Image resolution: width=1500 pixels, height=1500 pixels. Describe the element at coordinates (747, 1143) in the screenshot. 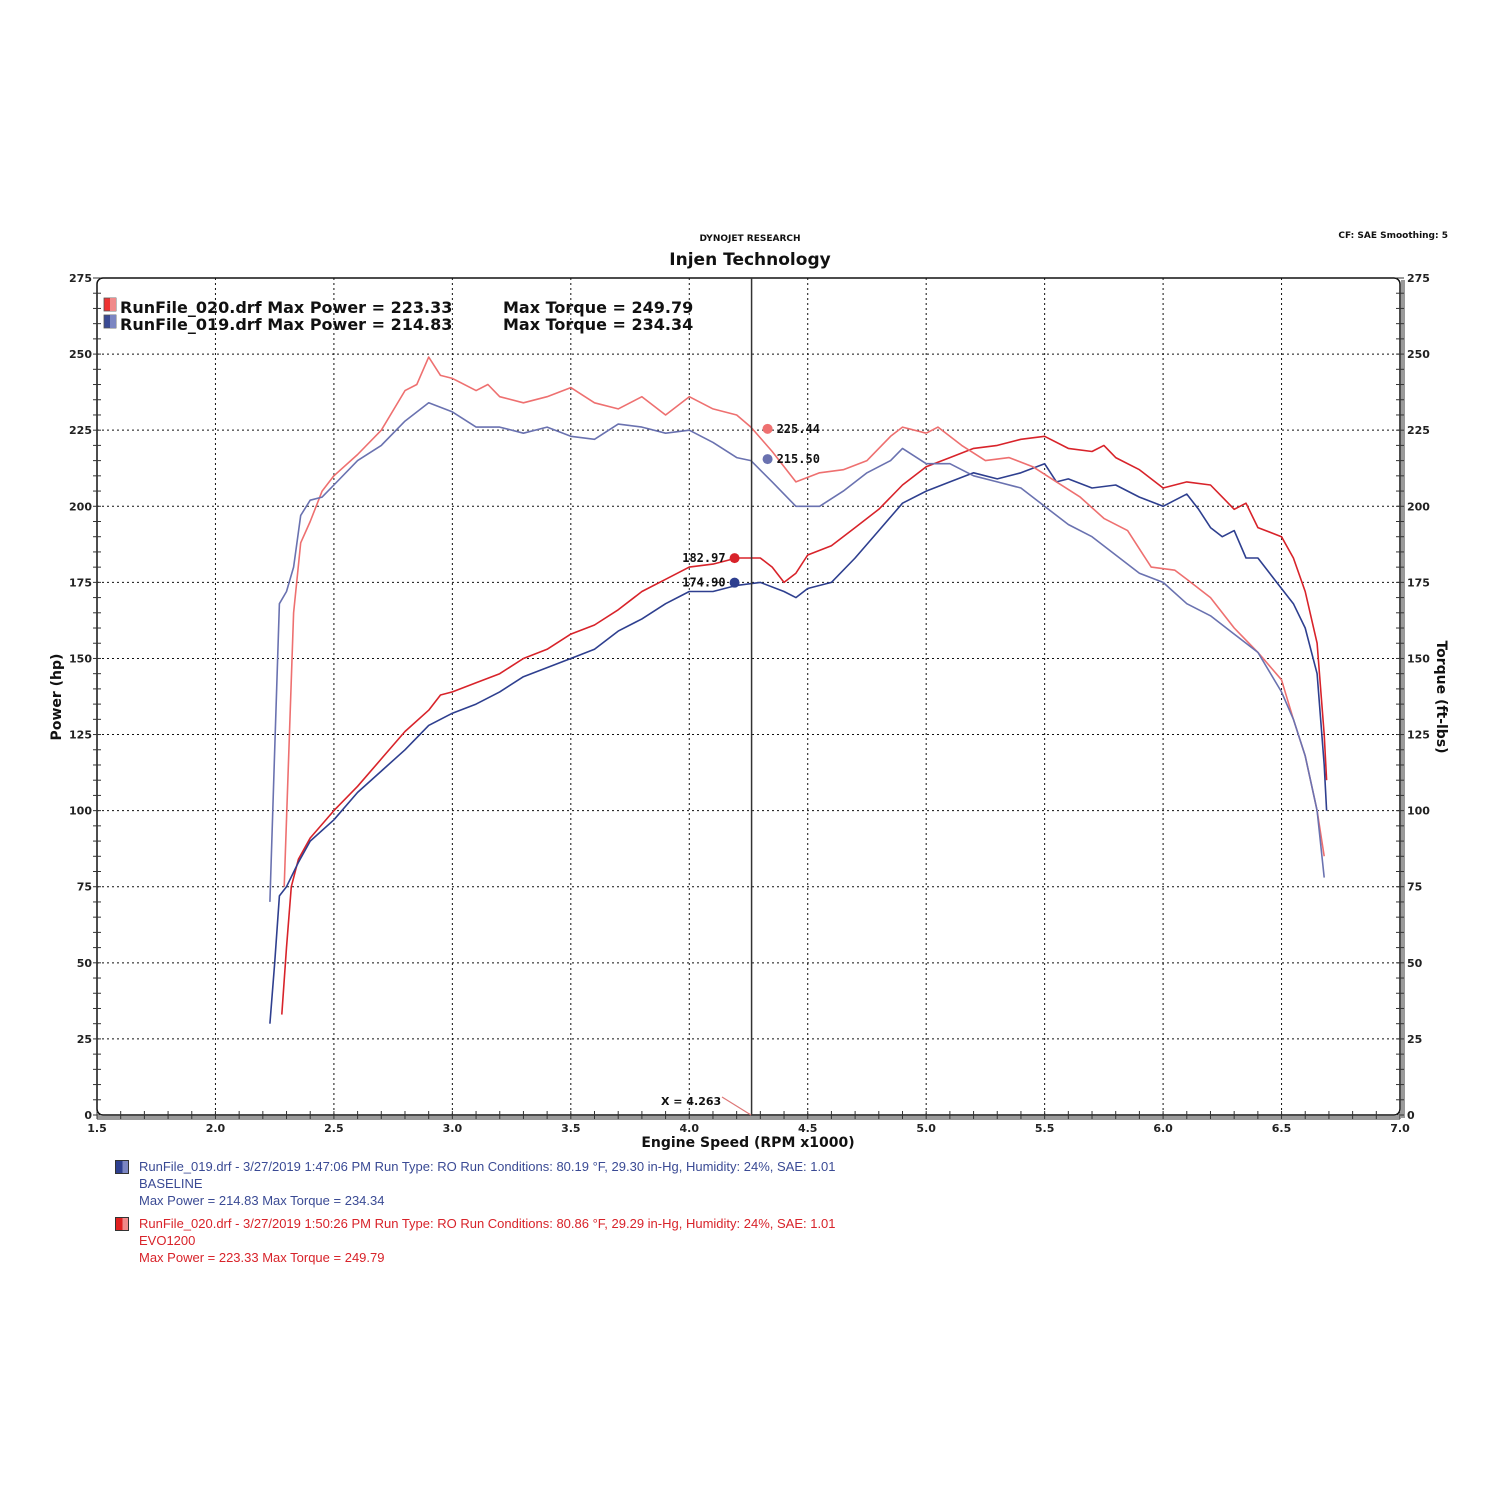

I see `x-axis-title: Engine Speed (RPM x1000)` at that location.